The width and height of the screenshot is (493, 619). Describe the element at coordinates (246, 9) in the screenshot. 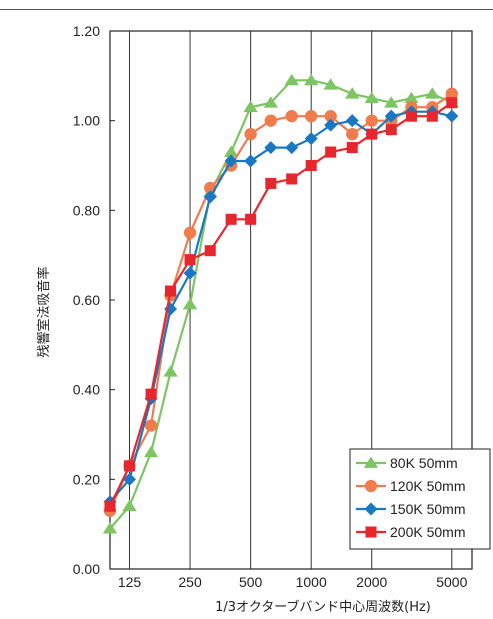

I see `top-border-line` at that location.